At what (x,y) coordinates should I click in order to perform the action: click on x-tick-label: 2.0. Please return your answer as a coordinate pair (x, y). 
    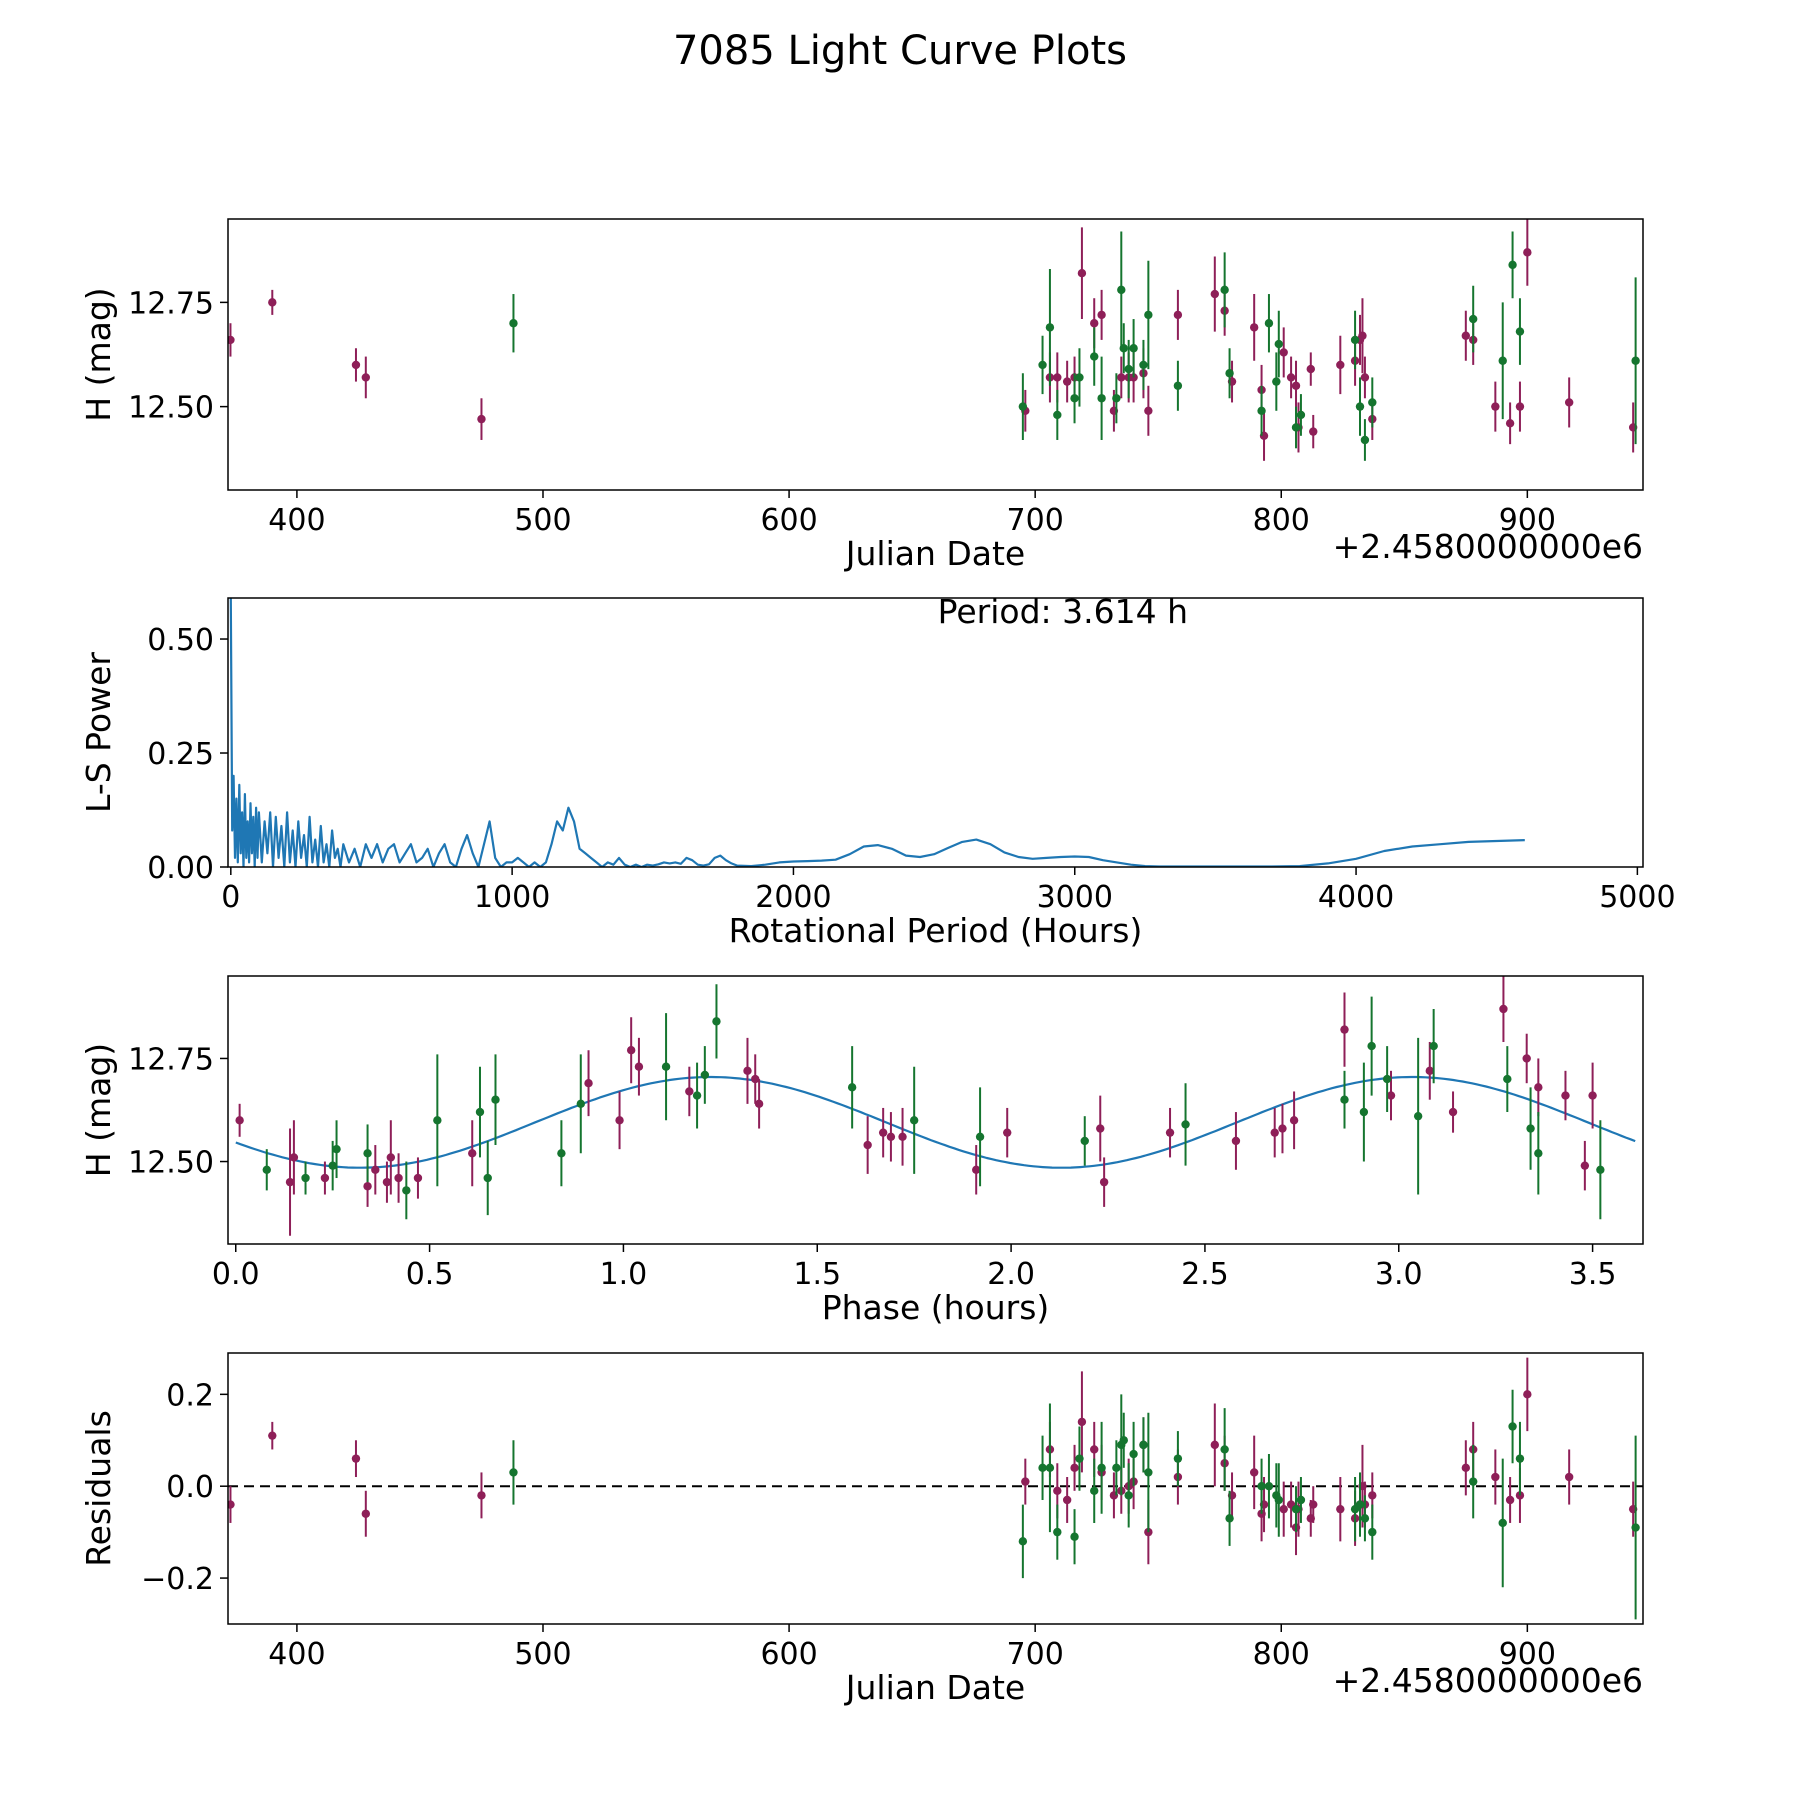
    Looking at the image, I should click on (1011, 1274).